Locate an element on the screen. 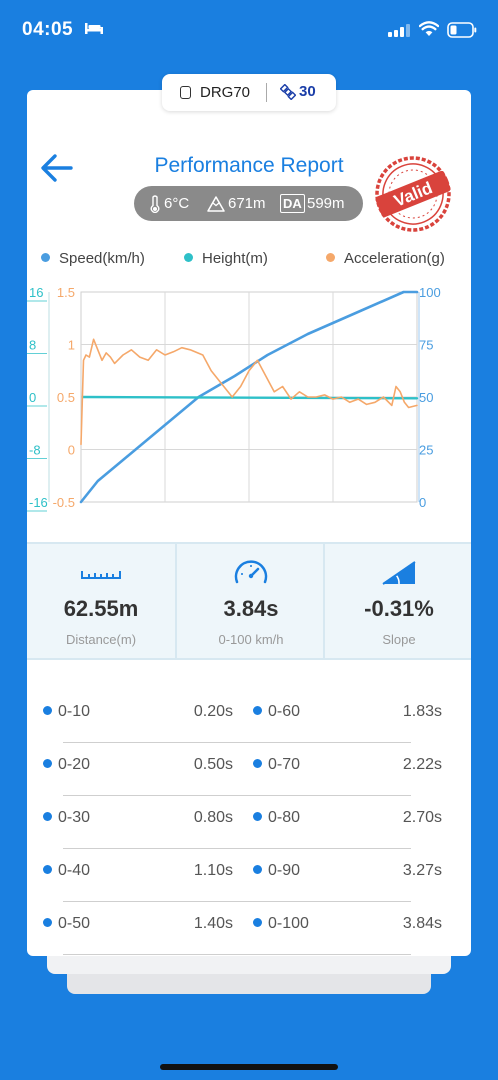  acceleration-tick-label: -0.5 is located at coordinates (64, 502).